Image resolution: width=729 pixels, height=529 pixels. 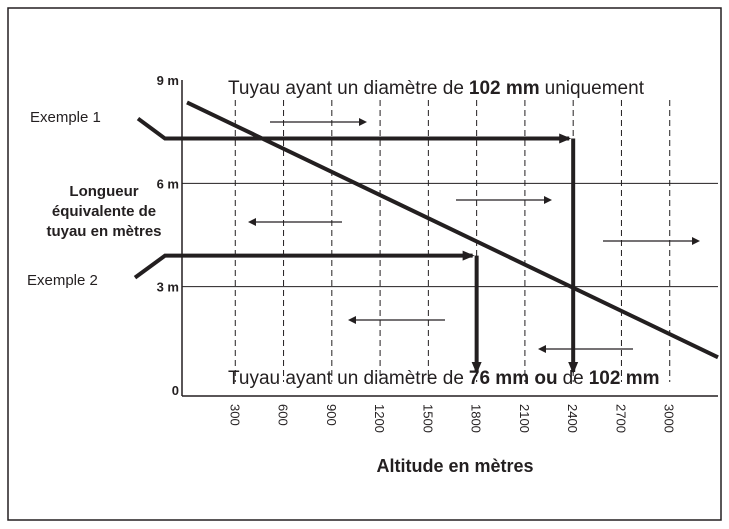 What do you see at coordinates (427, 418) in the screenshot?
I see `x-tick-label: 1500` at bounding box center [427, 418].